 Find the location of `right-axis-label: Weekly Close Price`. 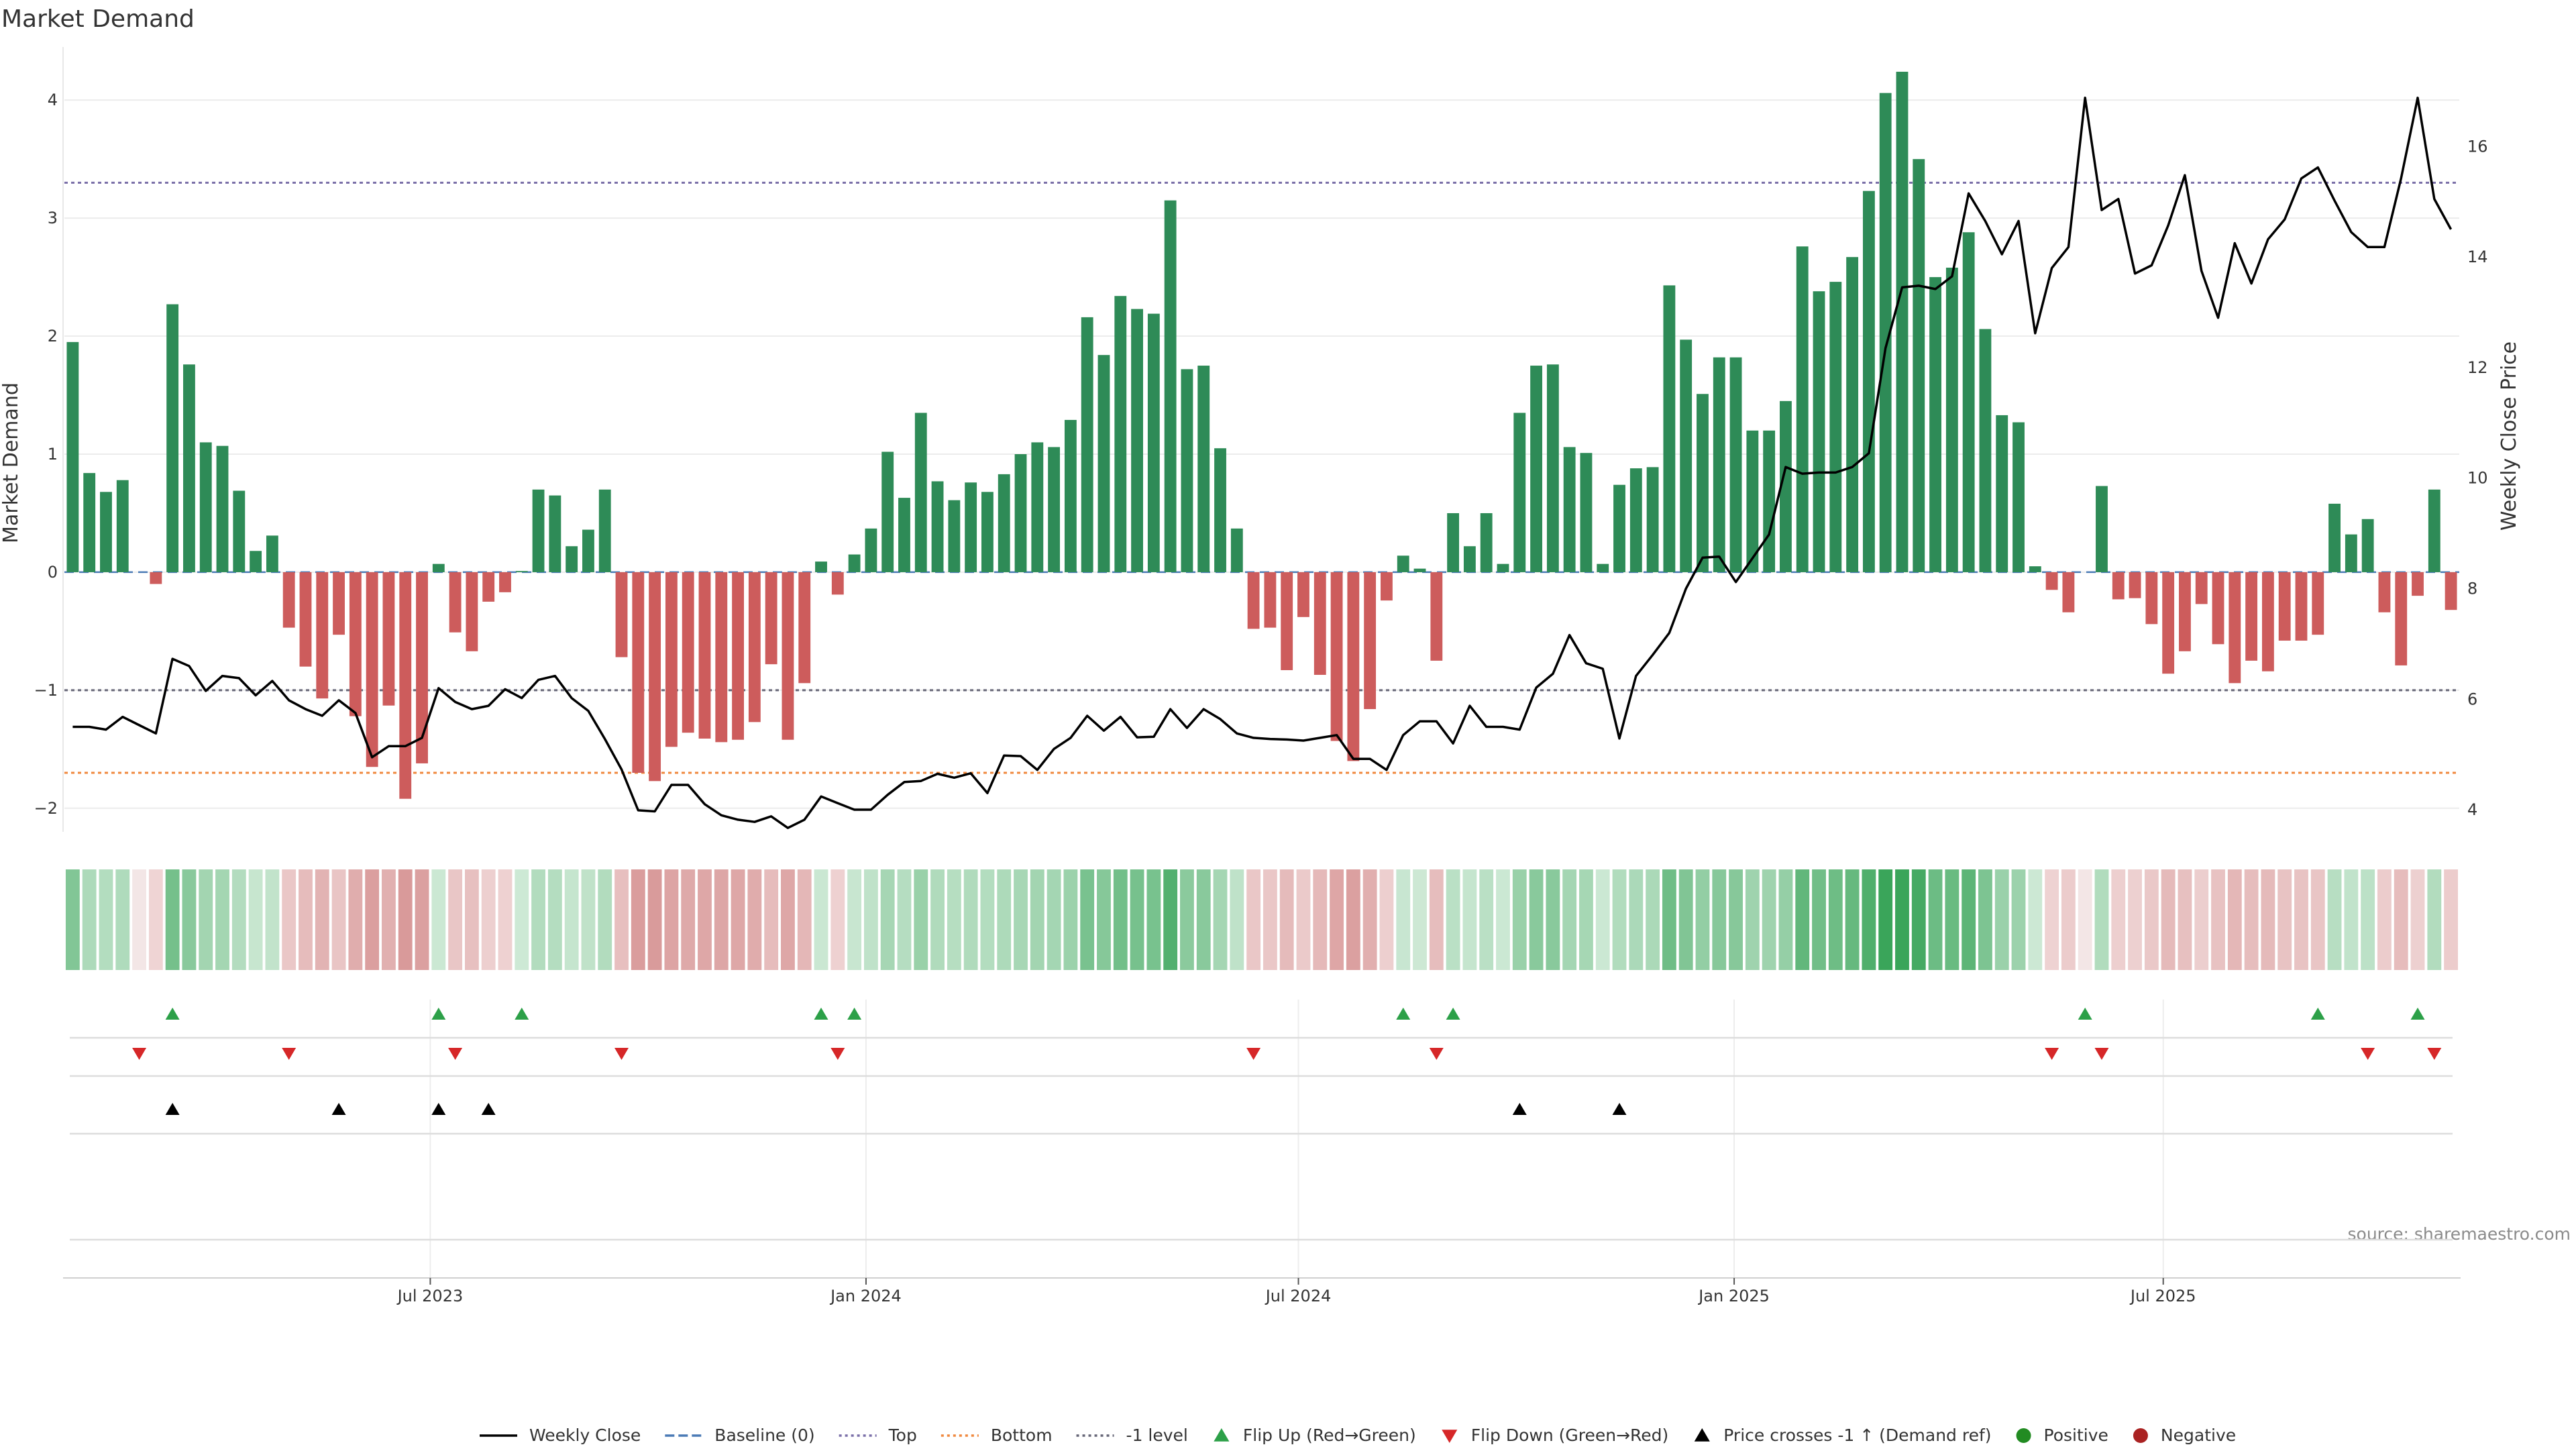

right-axis-label: Weekly Close Price is located at coordinates (2509, 436).